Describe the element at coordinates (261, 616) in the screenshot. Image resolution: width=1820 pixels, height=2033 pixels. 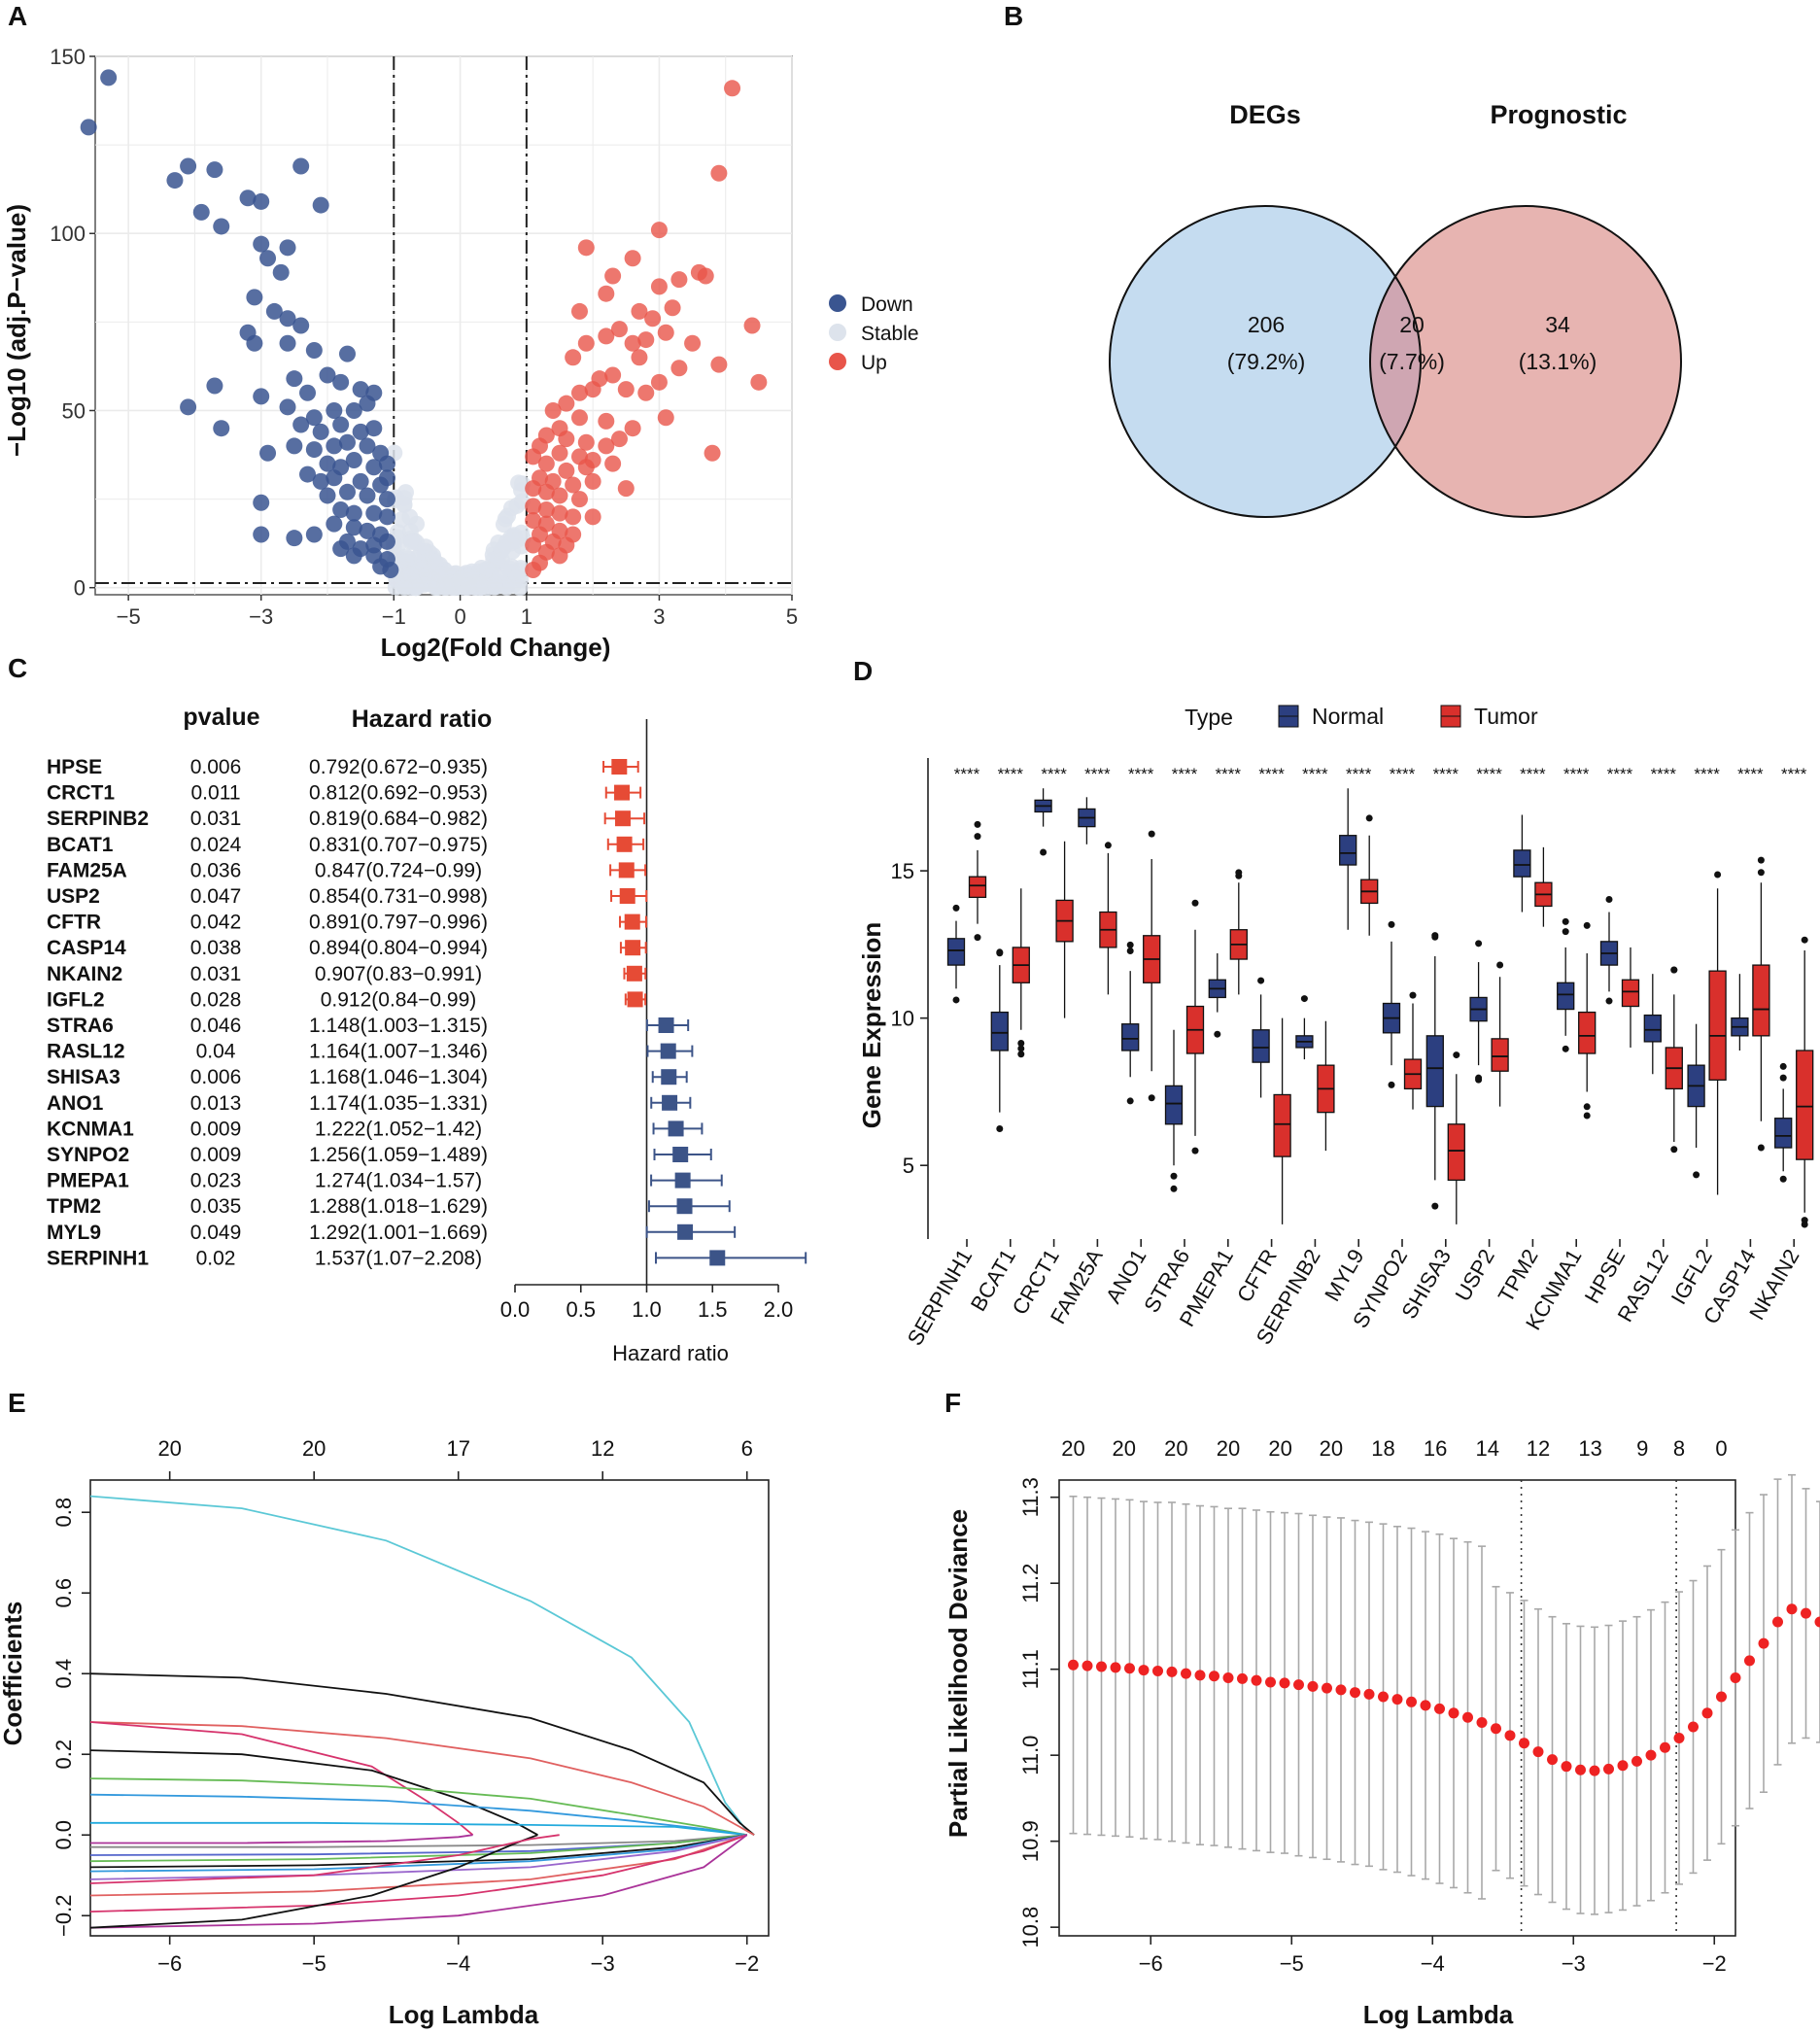
I see `x-tick-label: −3` at that location.